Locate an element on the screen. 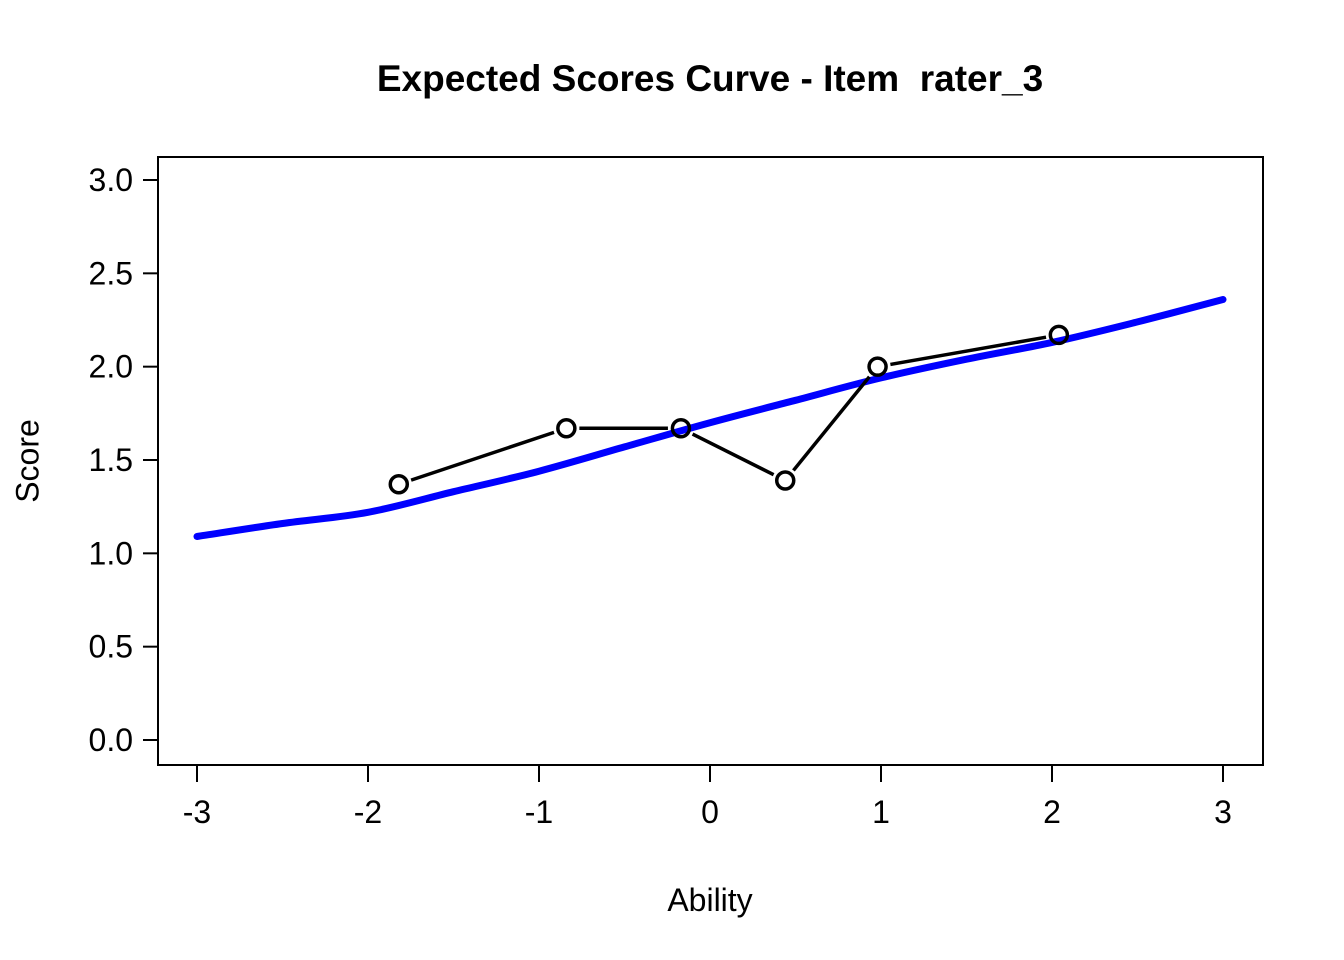  x-tick-label: 3 is located at coordinates (1223, 812).